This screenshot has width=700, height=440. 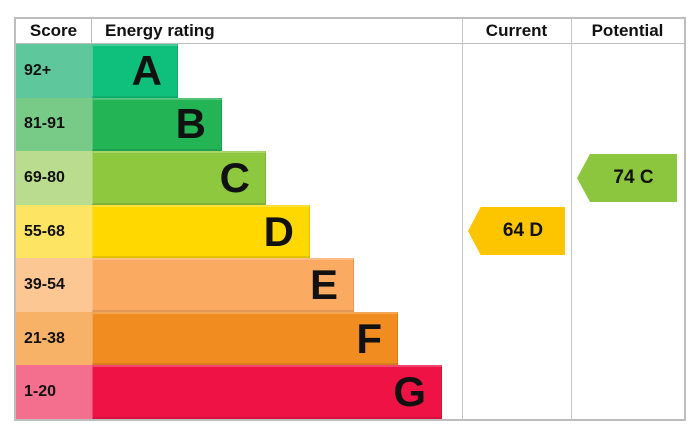 I want to click on header-potential: Potential, so click(x=627, y=30).